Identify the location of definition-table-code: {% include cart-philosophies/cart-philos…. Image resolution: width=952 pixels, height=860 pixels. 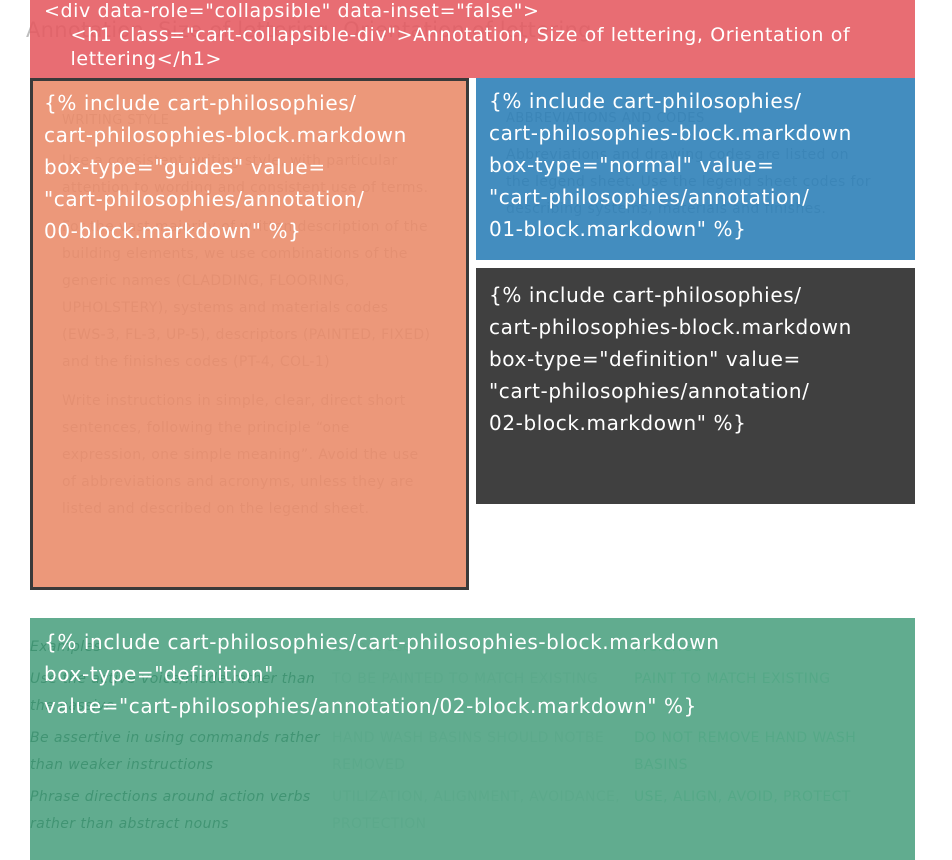
(382, 674).